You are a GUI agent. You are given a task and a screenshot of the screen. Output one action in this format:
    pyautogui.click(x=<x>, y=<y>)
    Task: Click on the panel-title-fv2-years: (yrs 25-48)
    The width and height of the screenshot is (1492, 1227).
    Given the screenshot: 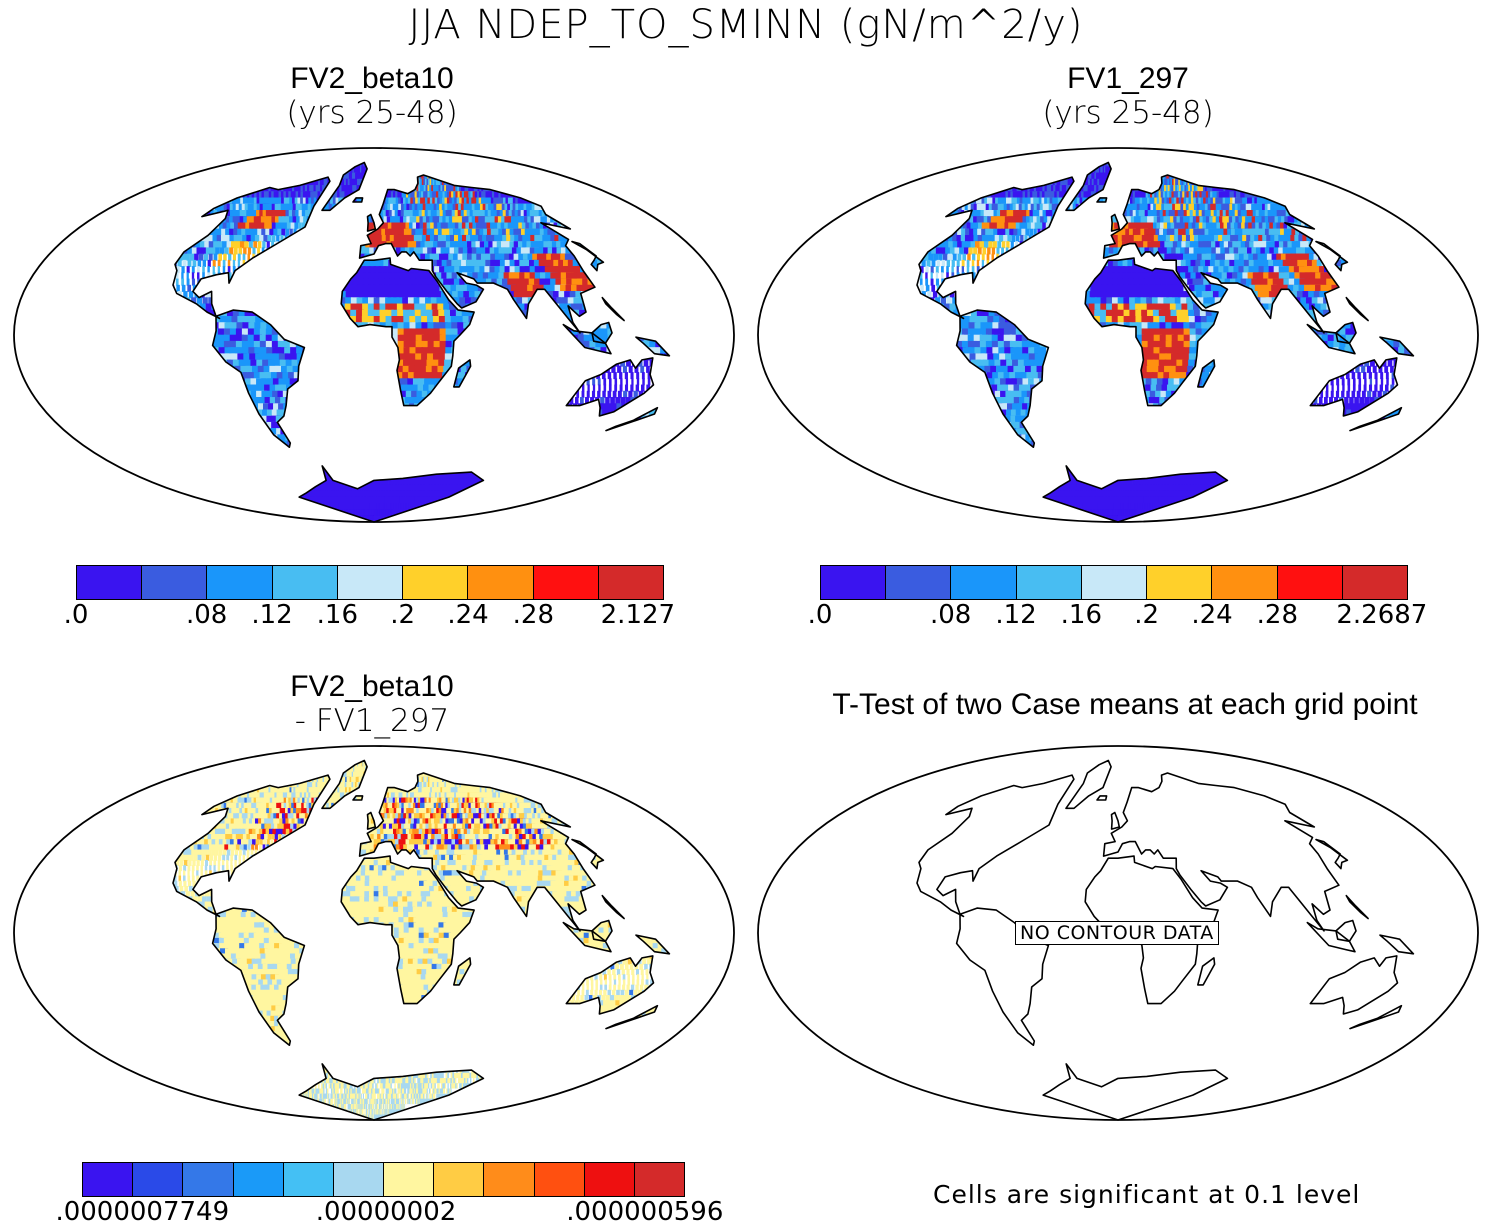 What is the action you would take?
    pyautogui.click(x=372, y=113)
    